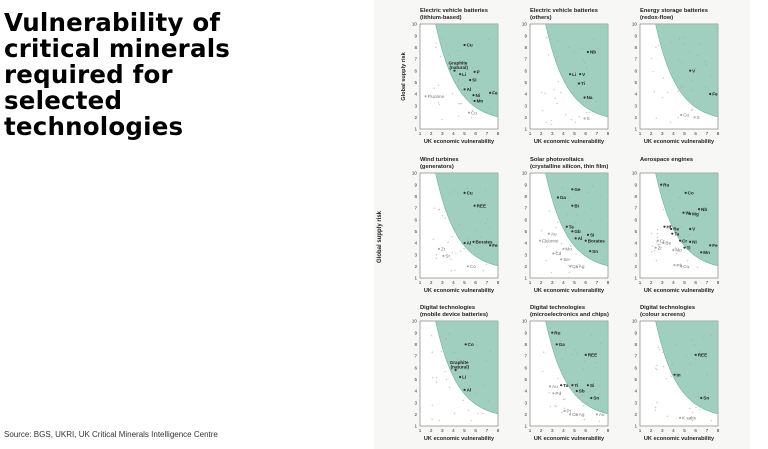 The image size is (768, 449). Describe the element at coordinates (666, 160) in the screenshot. I see `panel-title: Aerospace engines` at that location.